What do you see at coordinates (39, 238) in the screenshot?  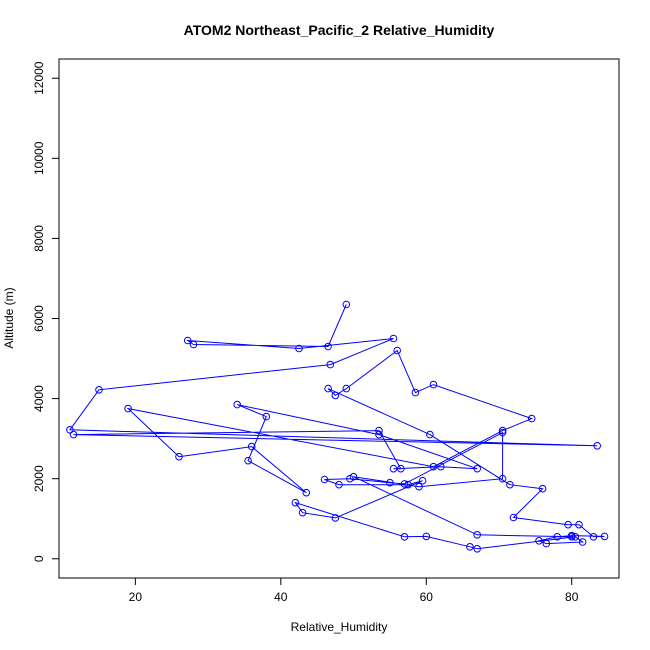 I see `y-tick-label: 8000` at bounding box center [39, 238].